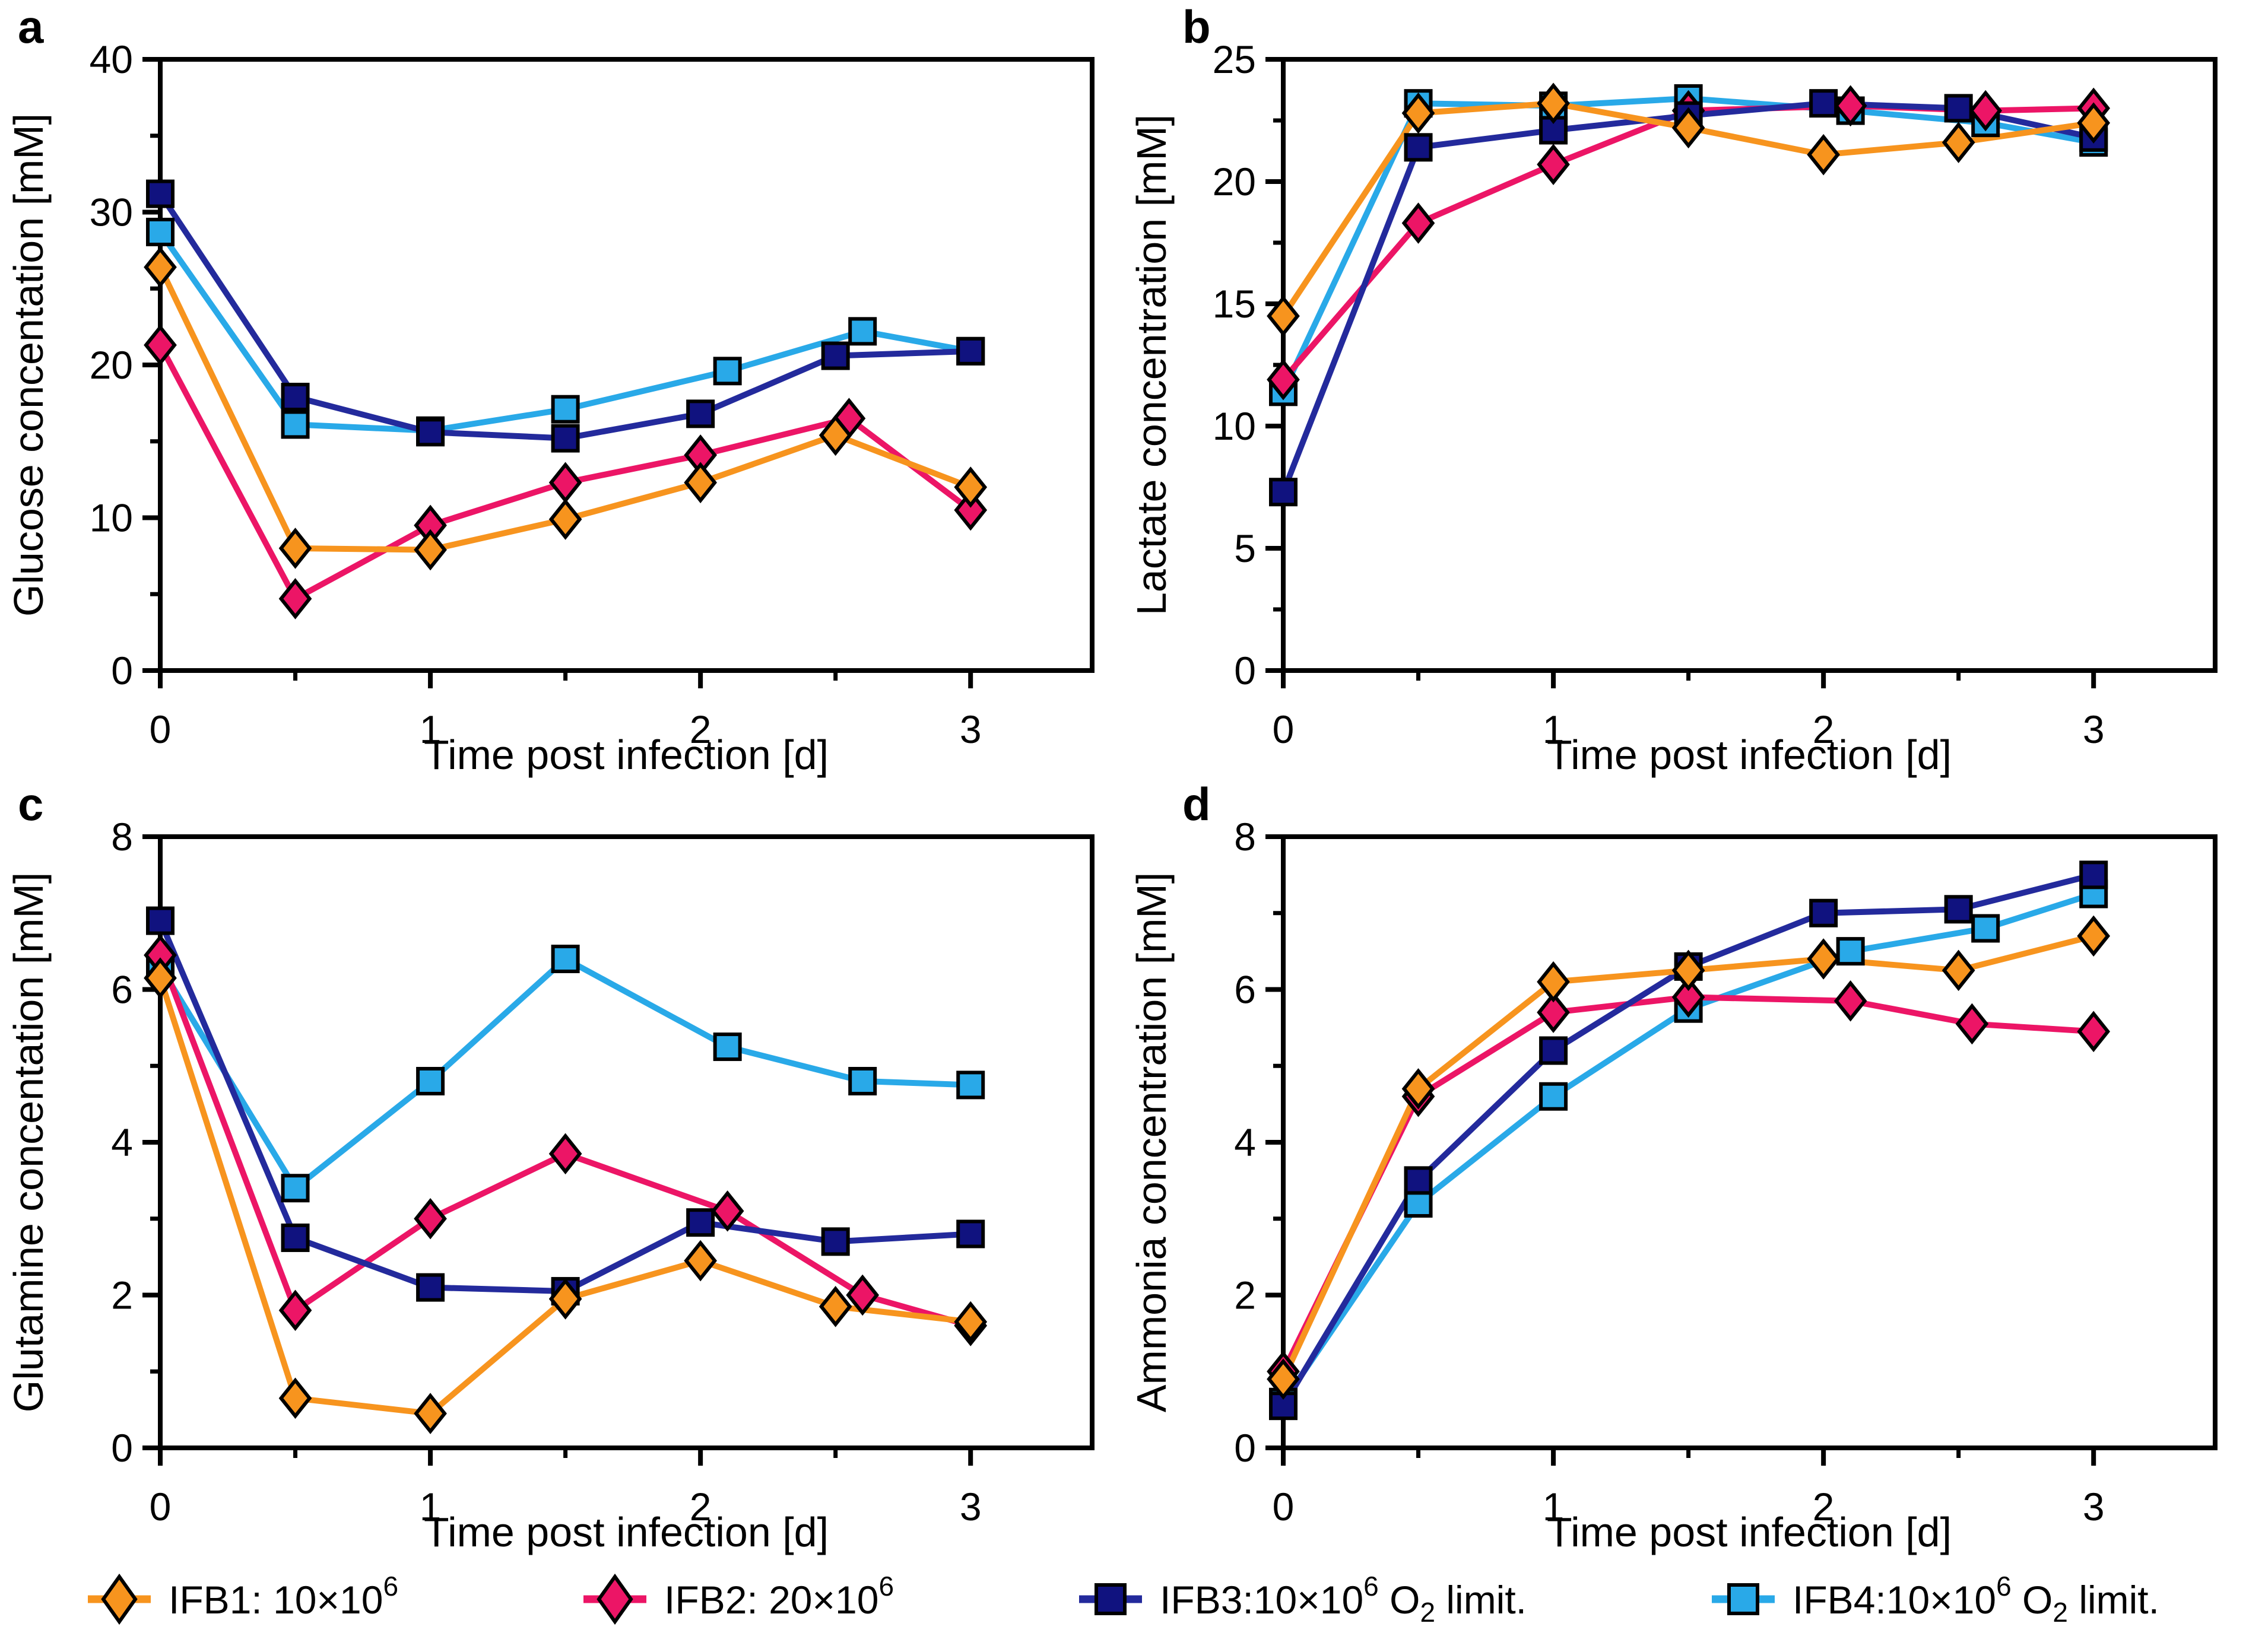 This screenshot has height=1652, width=2246. Describe the element at coordinates (1689, 1140) in the screenshot. I see `panel-d-series` at that location.